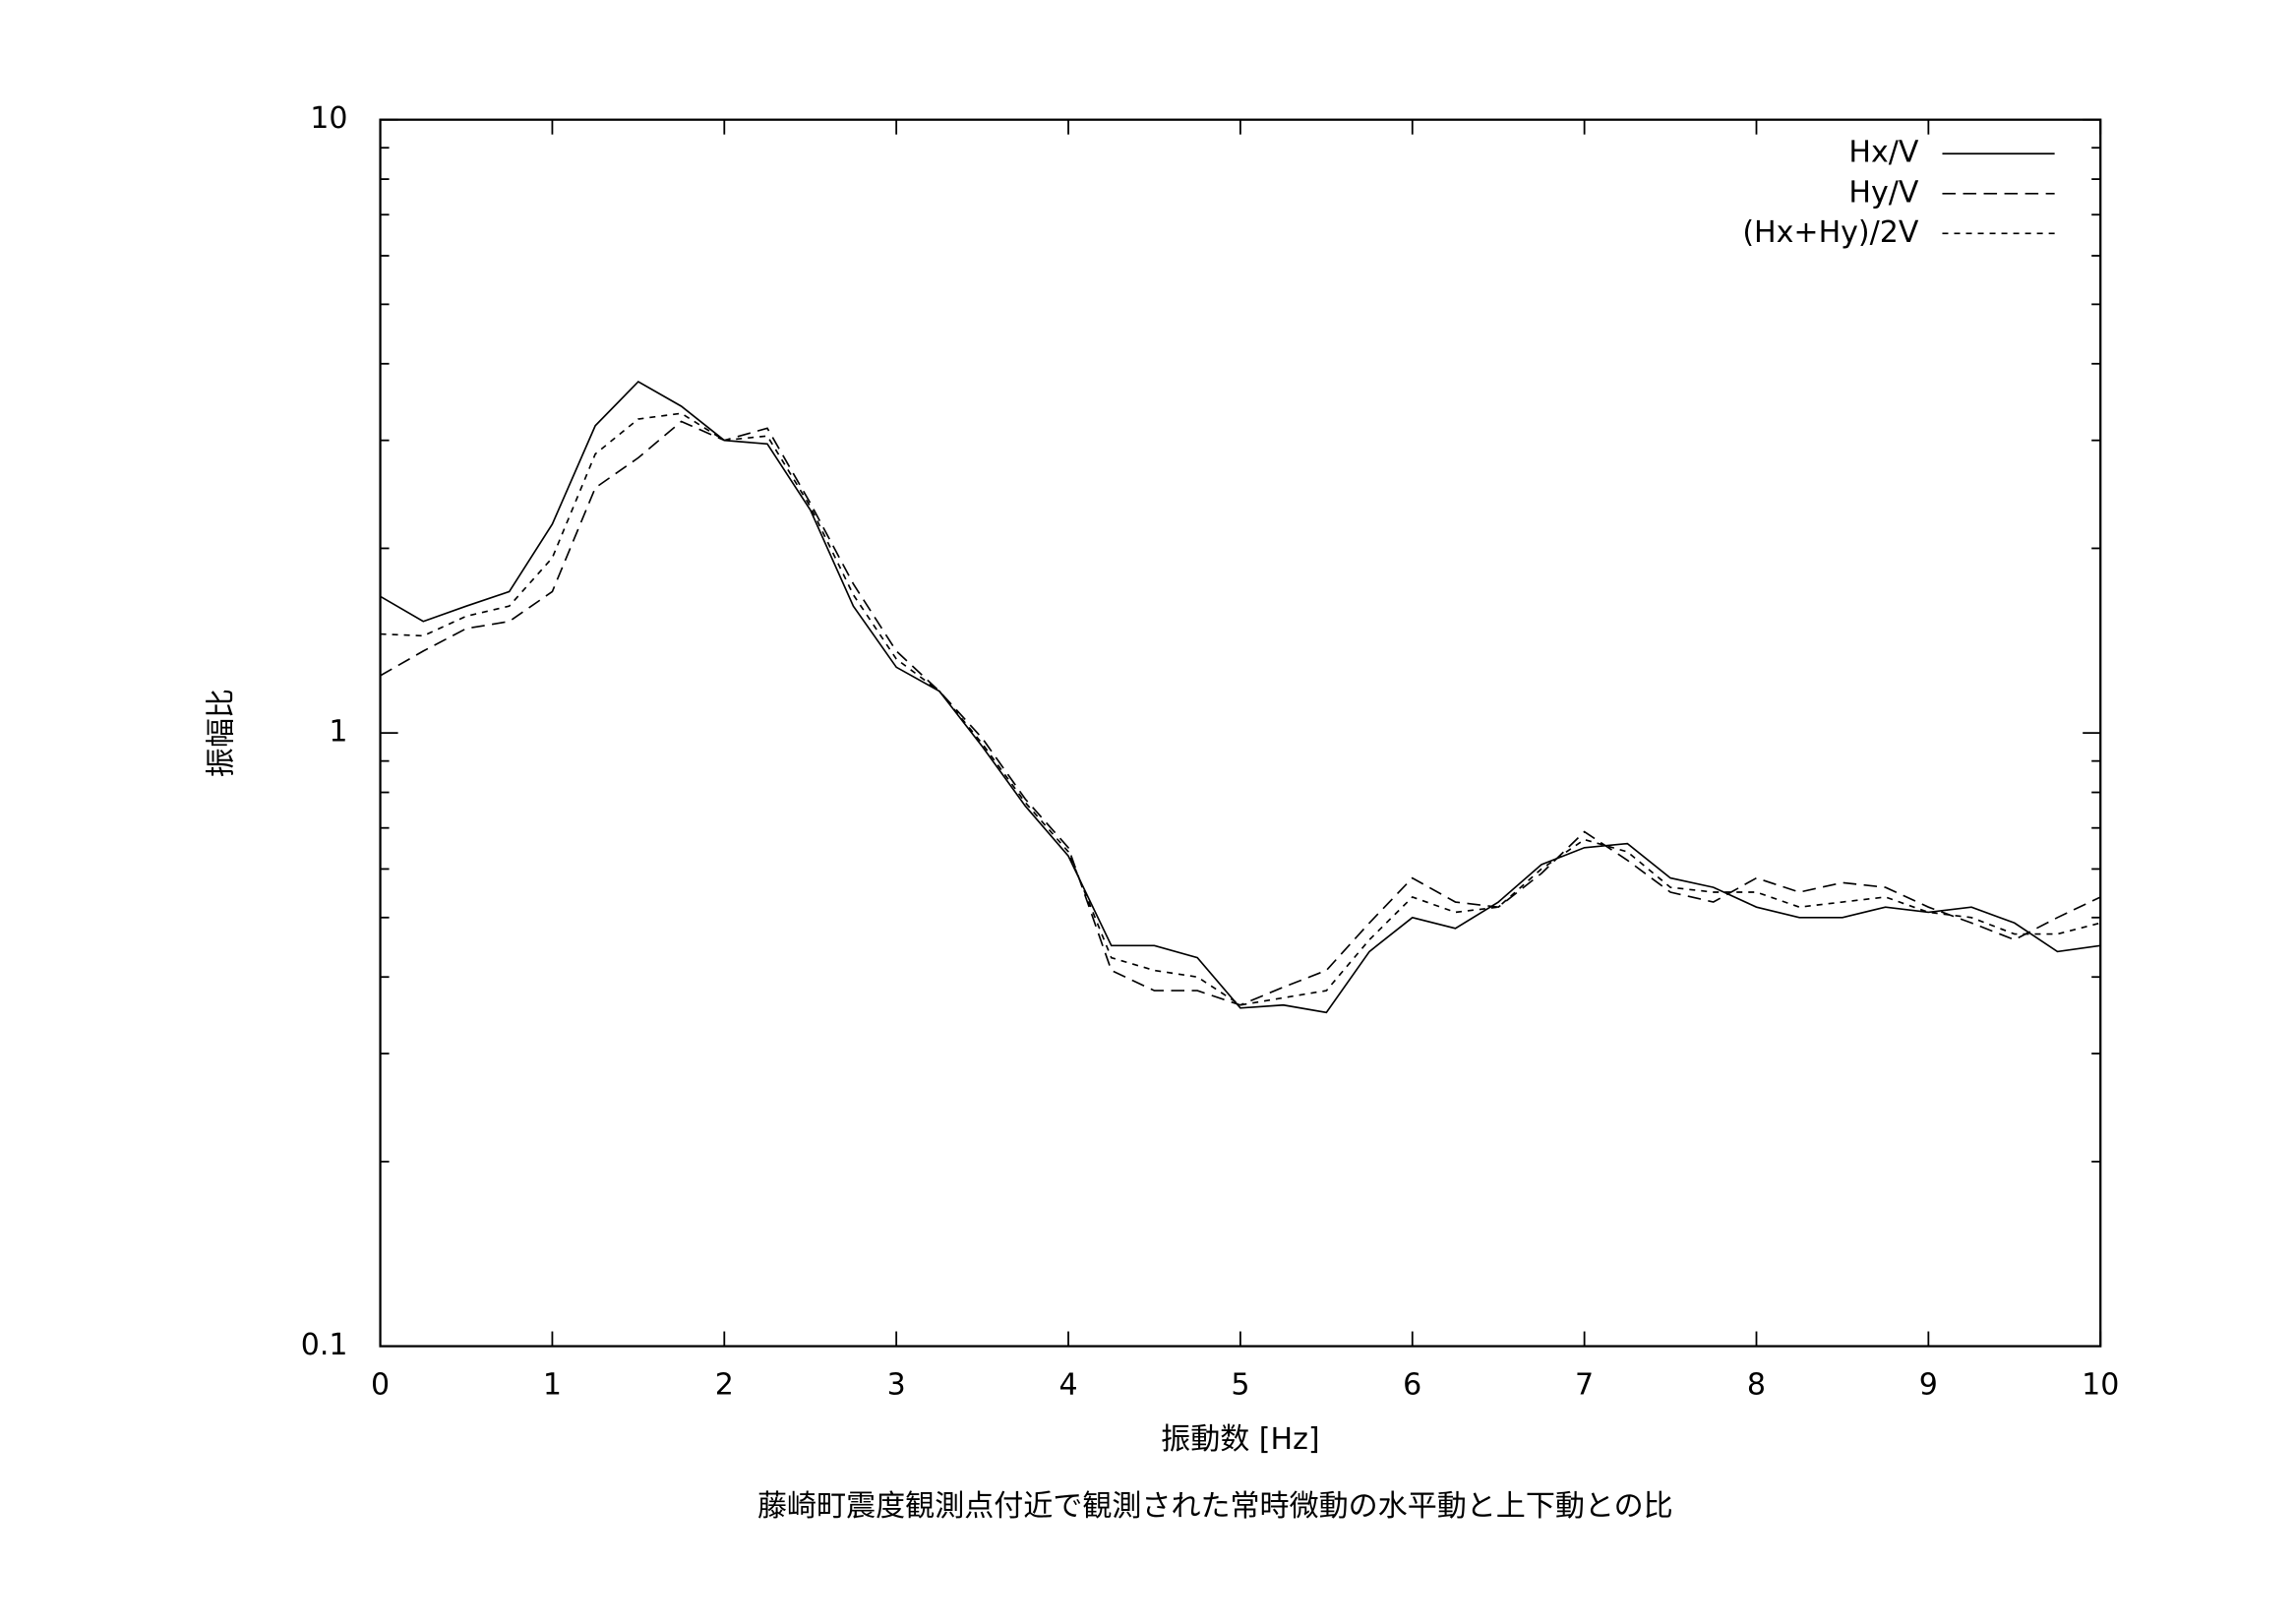  What do you see at coordinates (1240, 1439) in the screenshot?
I see `x-axis-label: 振動数 [Hz]` at bounding box center [1240, 1439].